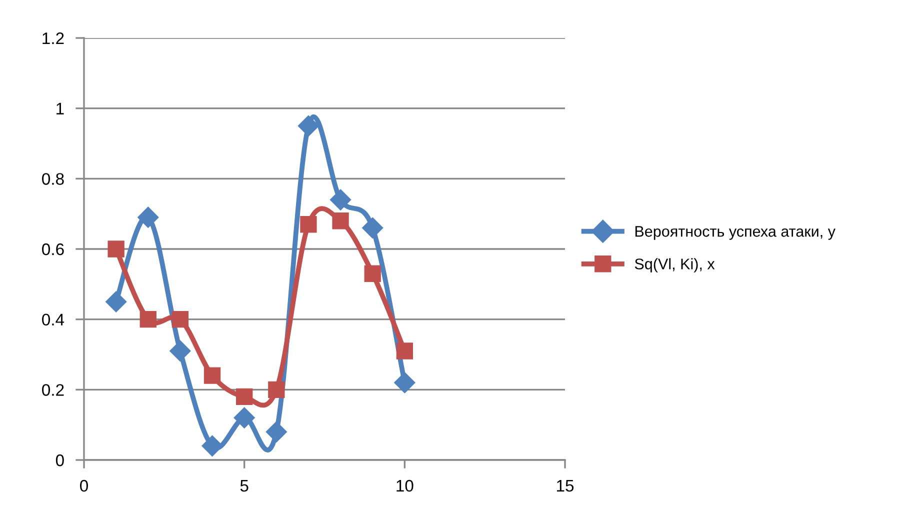 The image size is (915, 522). Describe the element at coordinates (60, 460) in the screenshot. I see `y-tick-label: 0` at that location.